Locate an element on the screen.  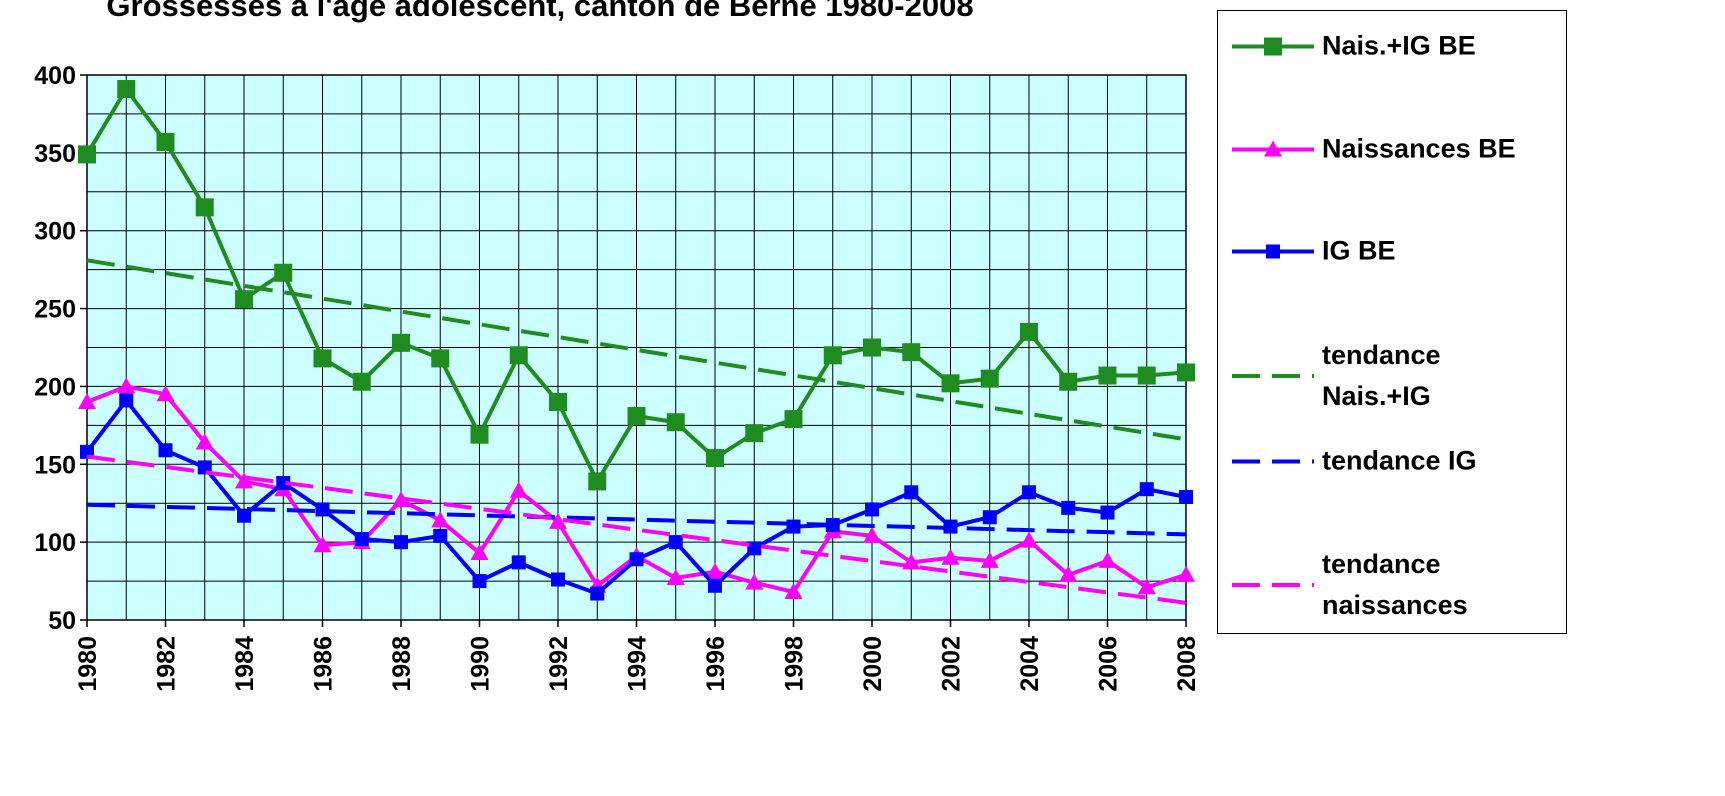
legend-item: Naissances BE is located at coordinates (1382, 149).